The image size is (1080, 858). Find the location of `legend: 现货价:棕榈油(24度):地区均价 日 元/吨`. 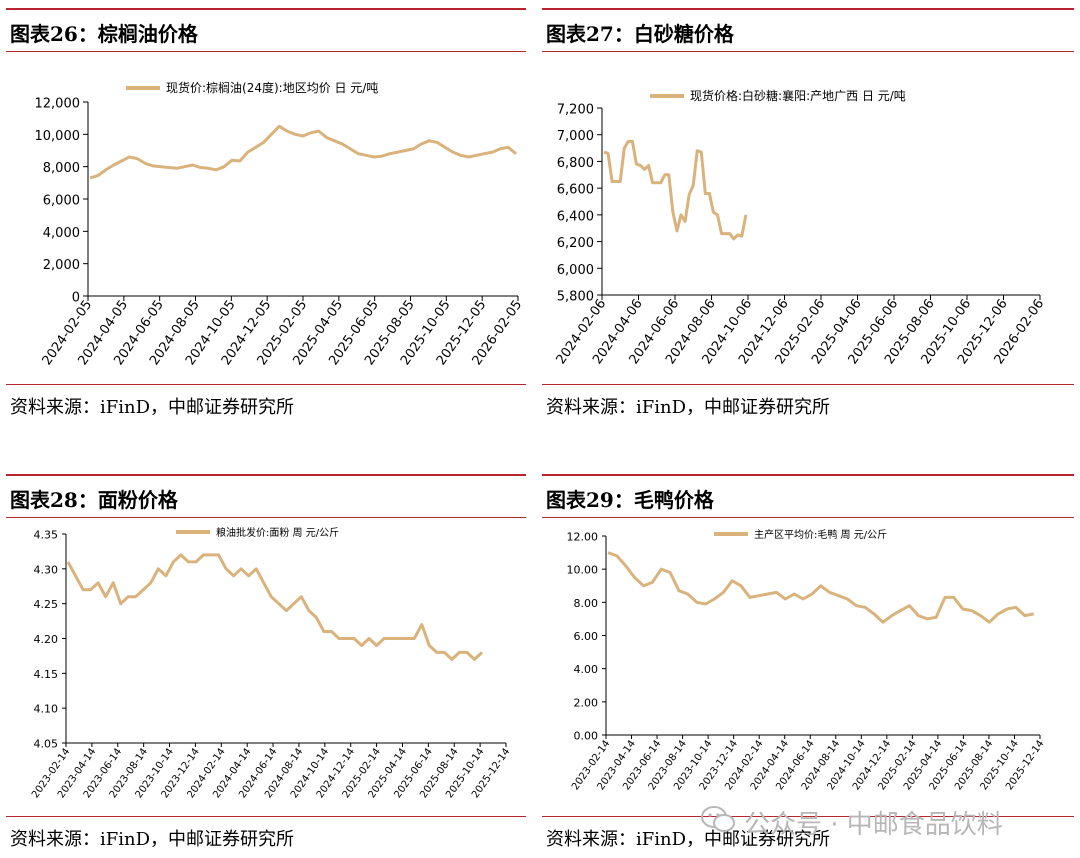

legend: 现货价:棕榈油(24度):地区均价 日 元/吨 is located at coordinates (252, 87).